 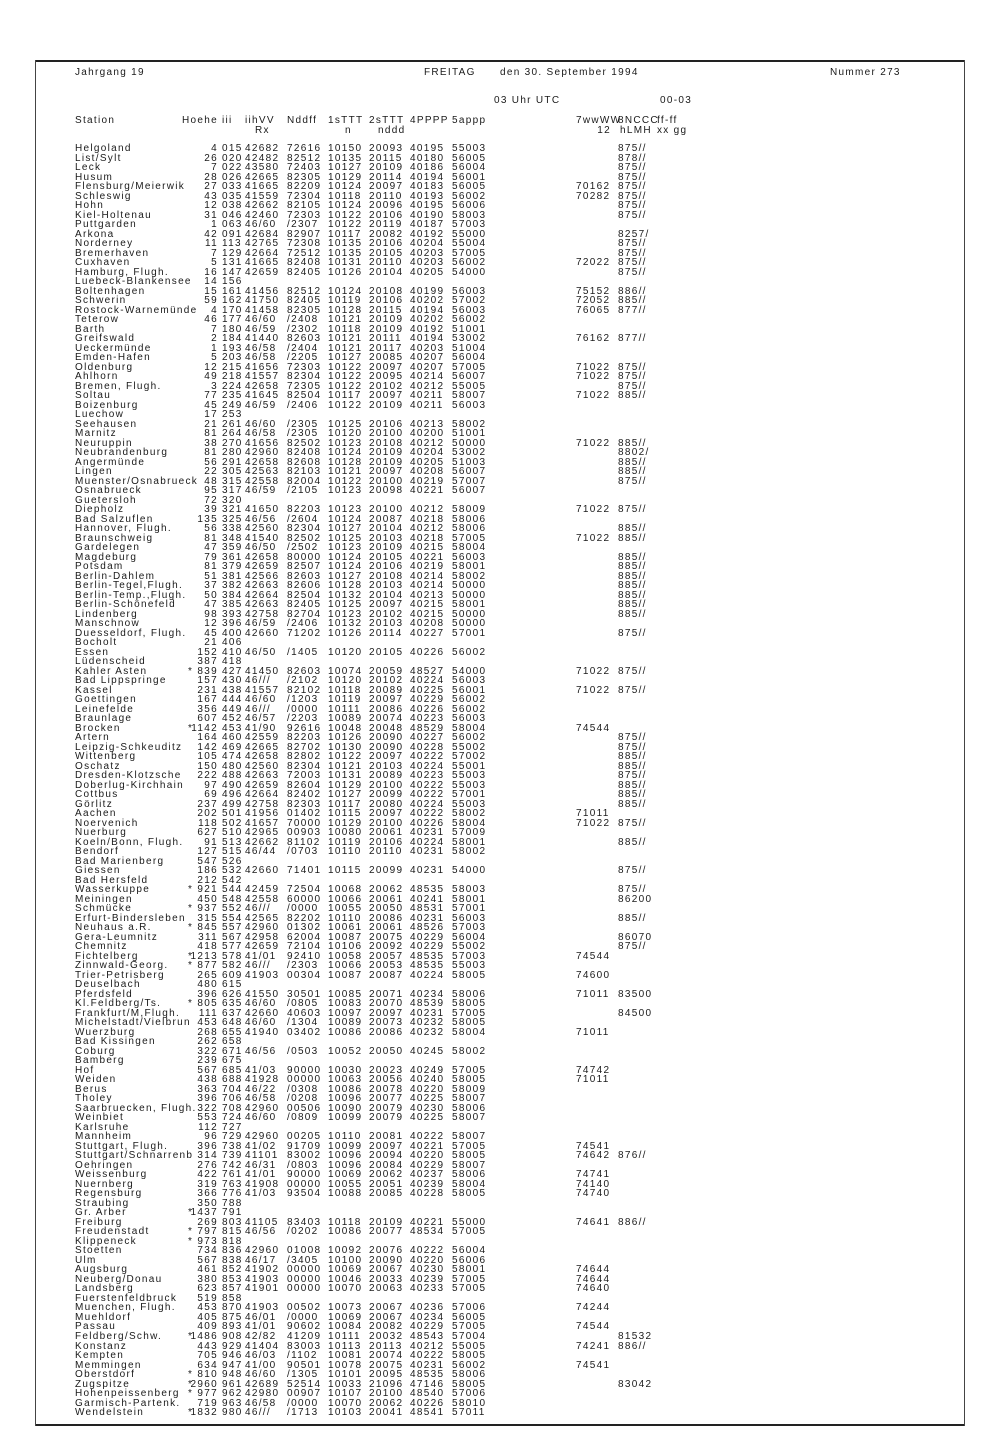 I want to click on cell-1sttt: 10100, so click(x=345, y=1260).